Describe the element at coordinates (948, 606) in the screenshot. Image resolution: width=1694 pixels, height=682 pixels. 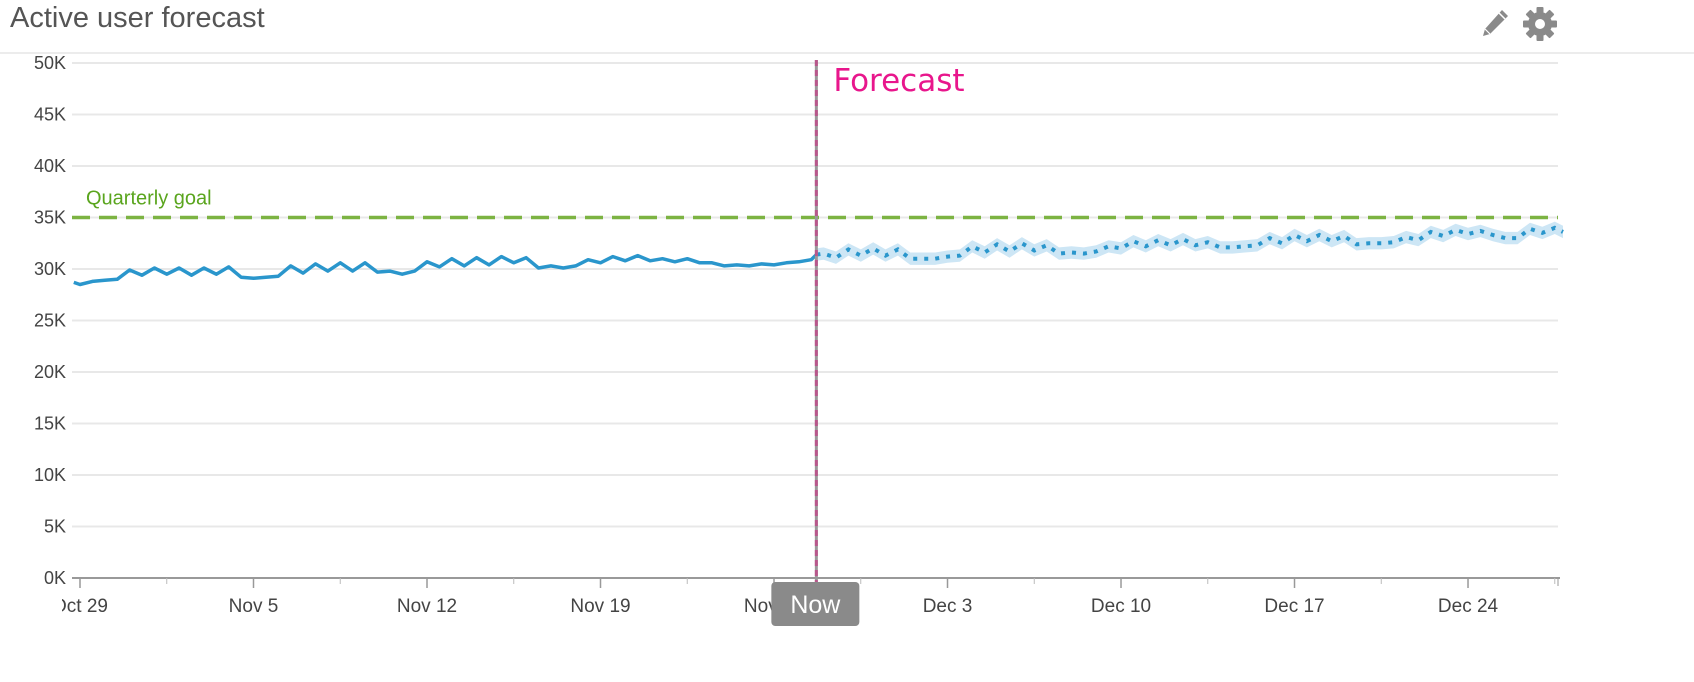
I see `x-tick-label: Dec 3` at that location.